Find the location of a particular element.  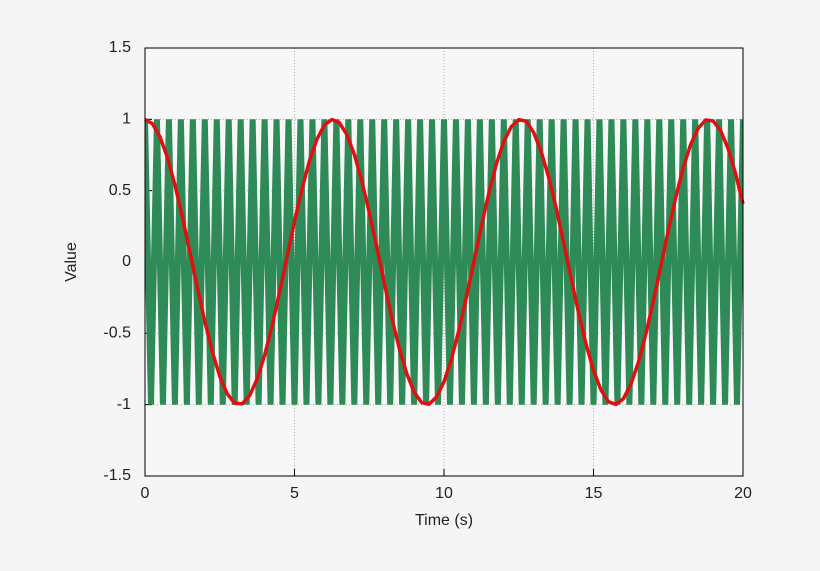

y-tick-label: 1.5 is located at coordinates (120, 47).